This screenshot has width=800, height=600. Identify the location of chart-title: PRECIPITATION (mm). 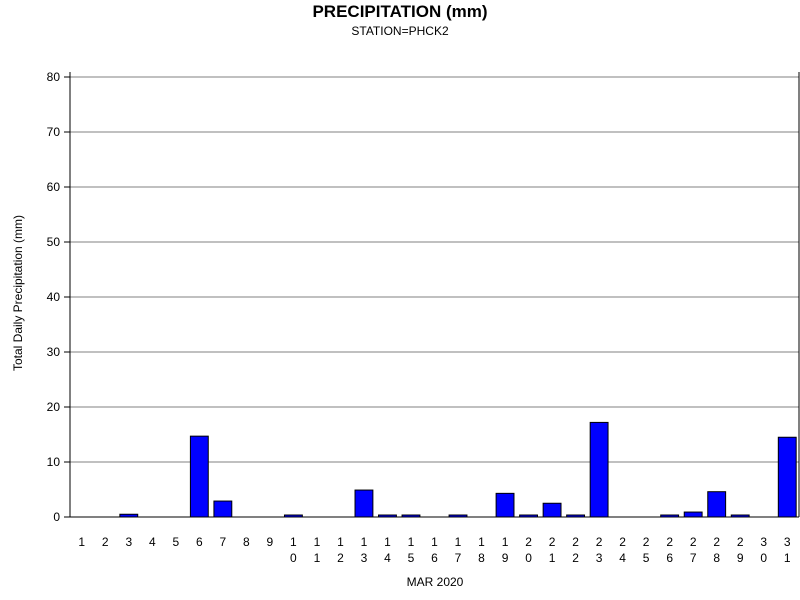
(399, 11).